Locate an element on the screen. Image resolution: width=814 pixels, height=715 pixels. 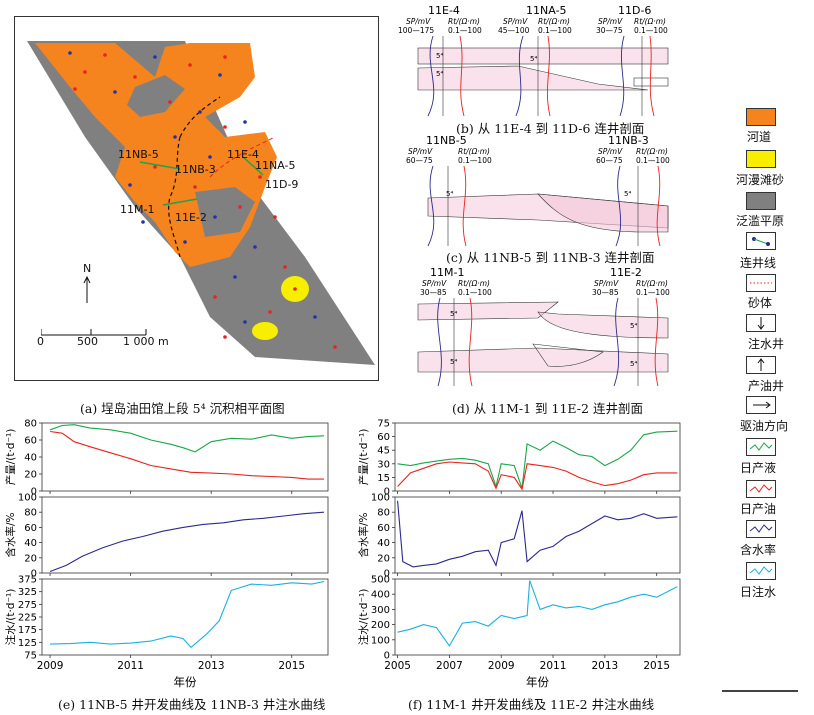
section-d-sp-label-1: SP/mV is located at coordinates (434, 283).